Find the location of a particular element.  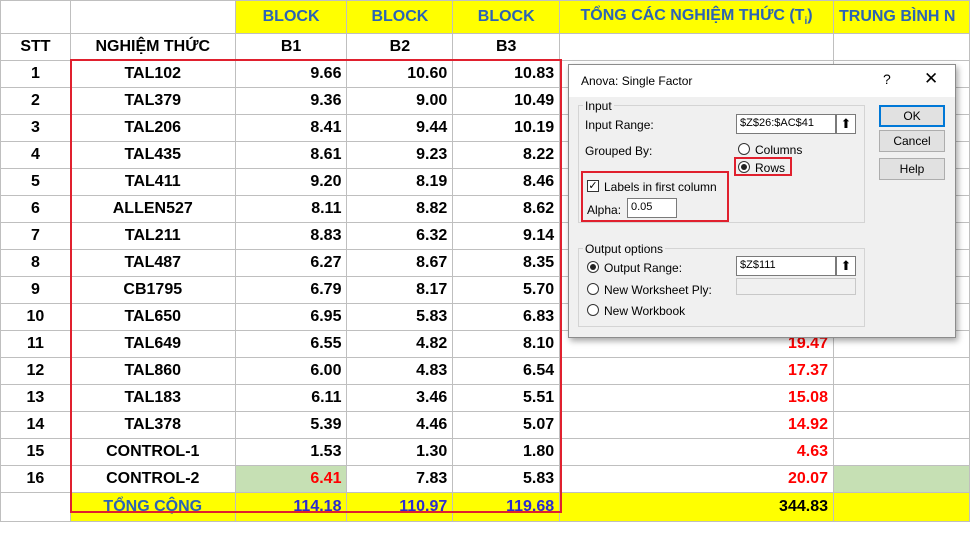

output-range-field: $Z$111 is located at coordinates (786, 266).